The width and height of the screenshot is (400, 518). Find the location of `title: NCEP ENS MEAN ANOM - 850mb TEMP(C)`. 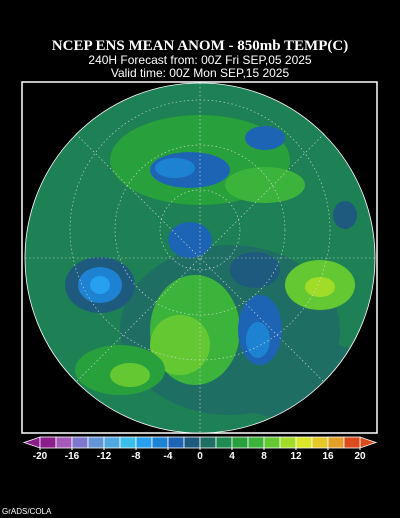

title: NCEP ENS MEAN ANOM - 850mb TEMP(C) is located at coordinates (200, 46).